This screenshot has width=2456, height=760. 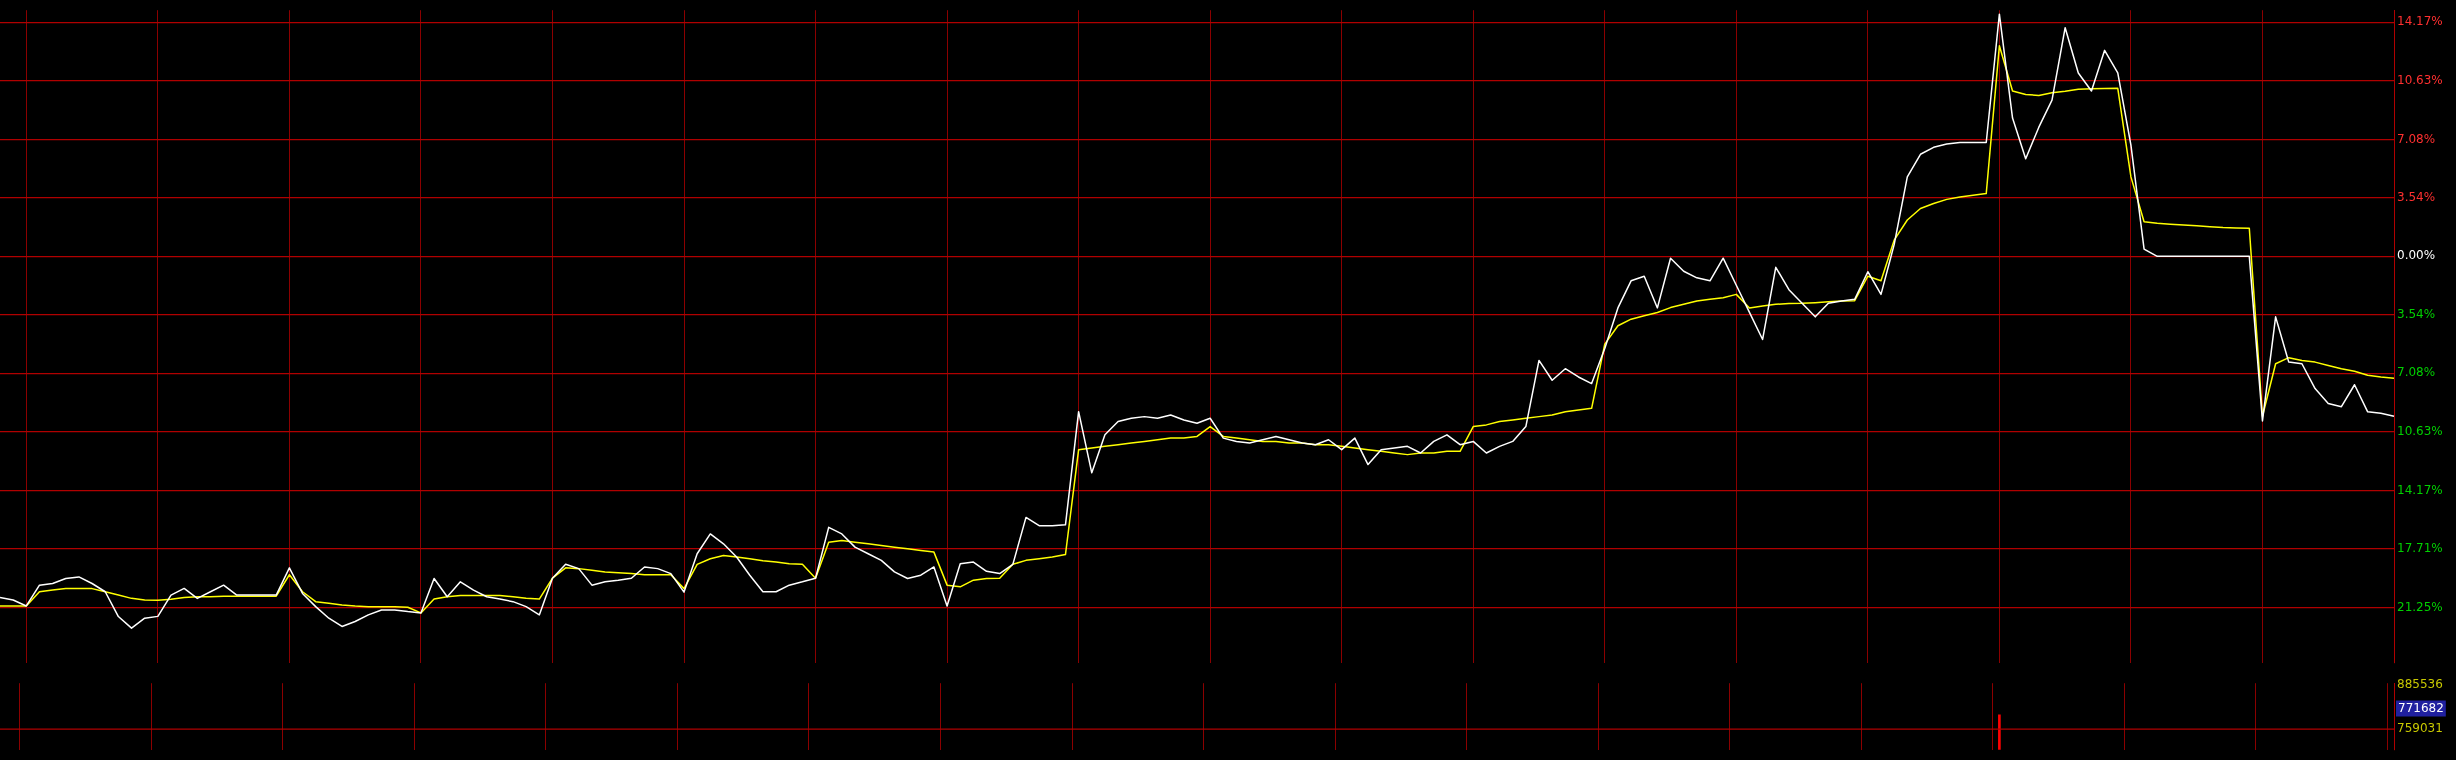 I want to click on y-tick-label: 885536, so click(x=2420, y=683).